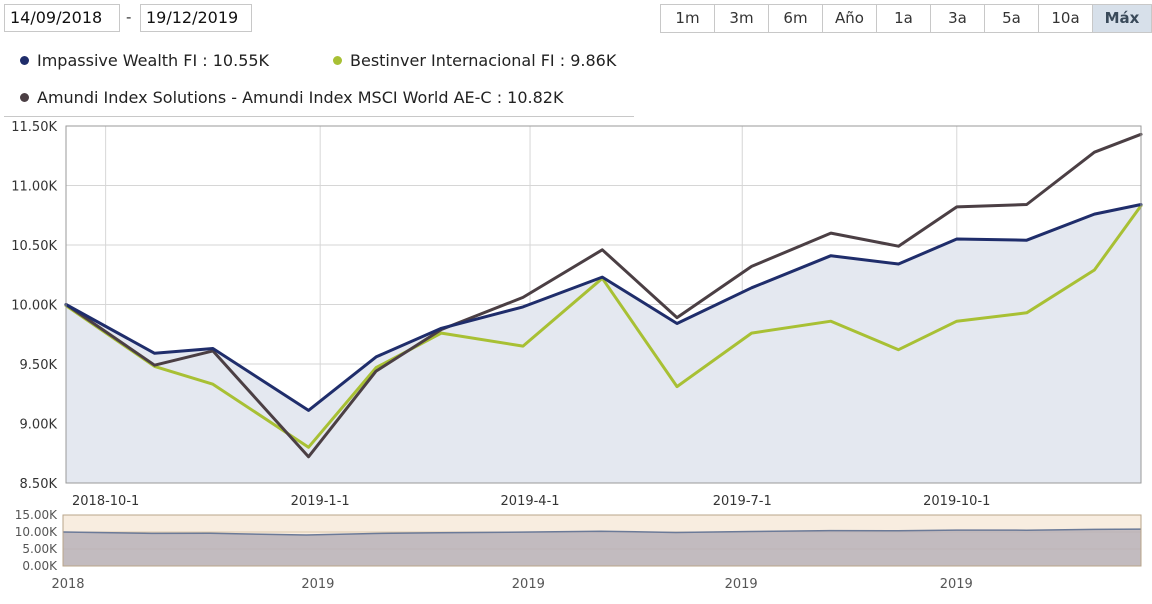 The image size is (1152, 604). What do you see at coordinates (36, 532) in the screenshot?
I see `navigator-y-tick-label: 10.00K` at bounding box center [36, 532].